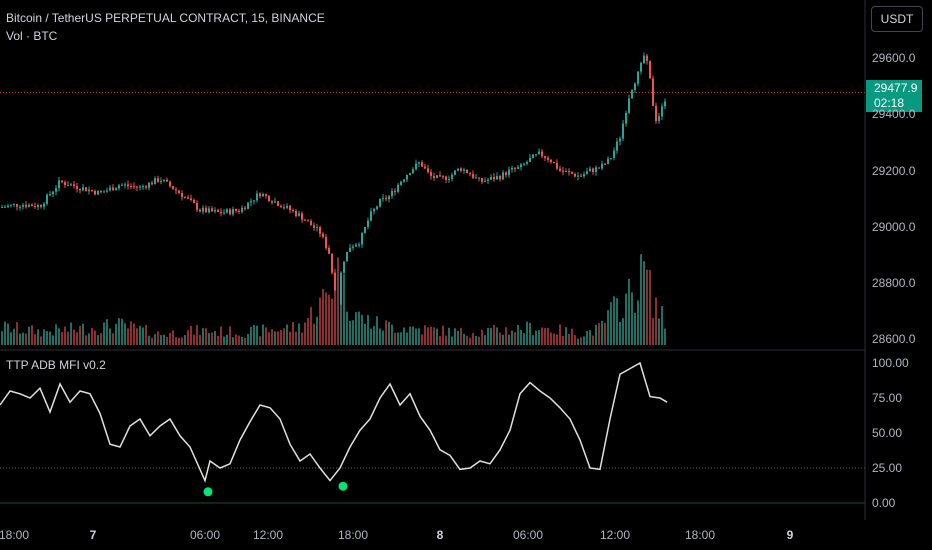 Image resolution: width=932 pixels, height=550 pixels. What do you see at coordinates (890, 363) in the screenshot?
I see `mfi-tick-label: 100.00` at bounding box center [890, 363].